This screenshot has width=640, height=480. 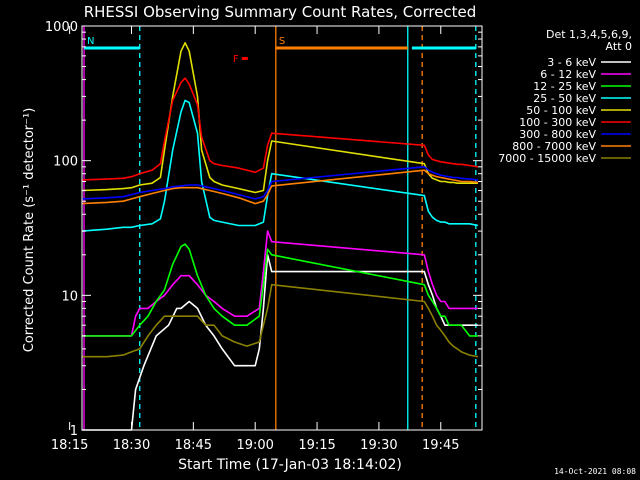 What do you see at coordinates (564, 86) in the screenshot?
I see `legend-label-12-25-kev: 12 - 25 keV` at bounding box center [564, 86].